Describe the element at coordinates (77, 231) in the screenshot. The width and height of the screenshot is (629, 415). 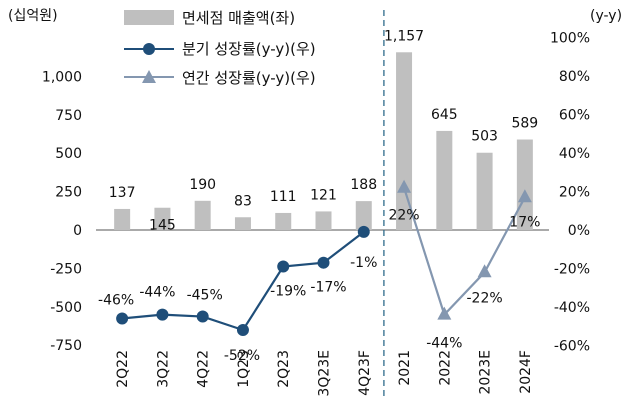
I see `y-left-tick: 0` at that location.